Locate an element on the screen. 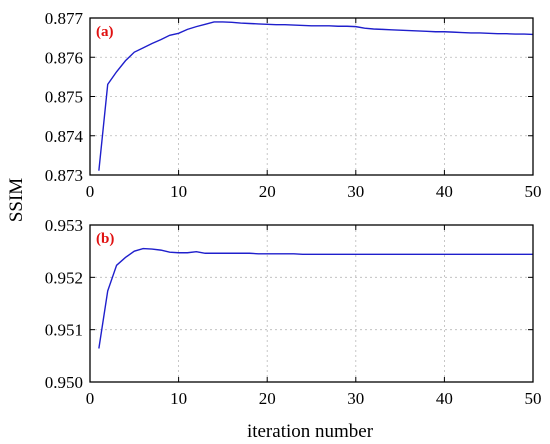  panel-label-a: (a) is located at coordinates (105, 32).